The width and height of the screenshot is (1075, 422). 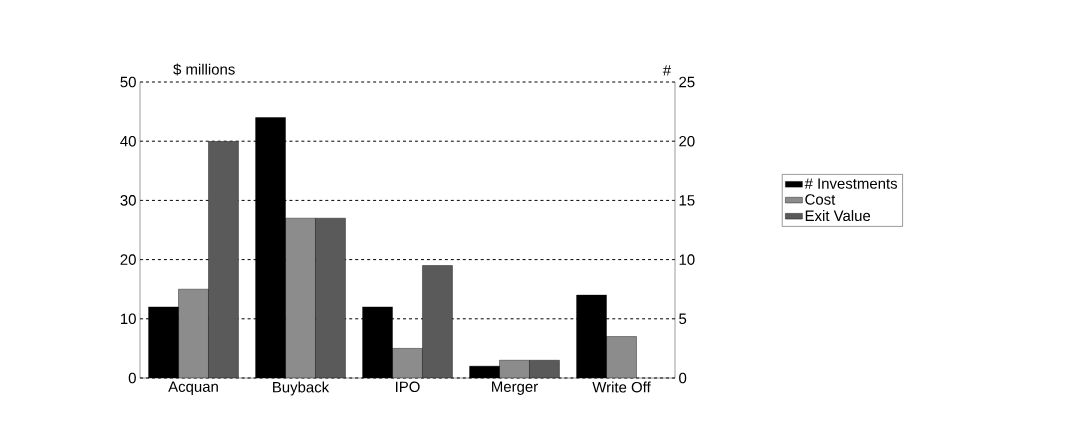 What do you see at coordinates (687, 82) in the screenshot?
I see `y2-tick-label: 25` at bounding box center [687, 82].